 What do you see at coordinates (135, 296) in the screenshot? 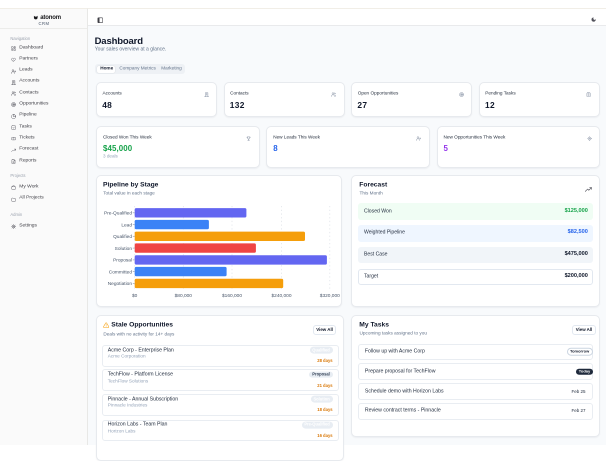
I see `svg-text: $0` at bounding box center [135, 296].